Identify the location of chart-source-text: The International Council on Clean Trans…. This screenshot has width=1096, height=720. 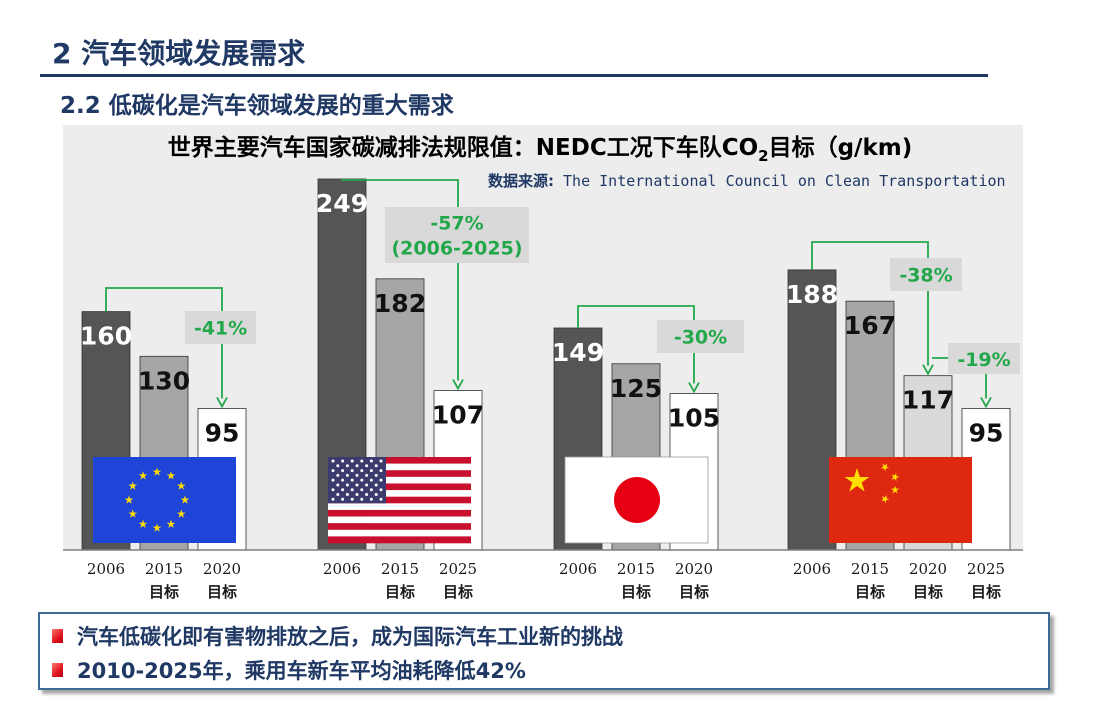
(780, 181).